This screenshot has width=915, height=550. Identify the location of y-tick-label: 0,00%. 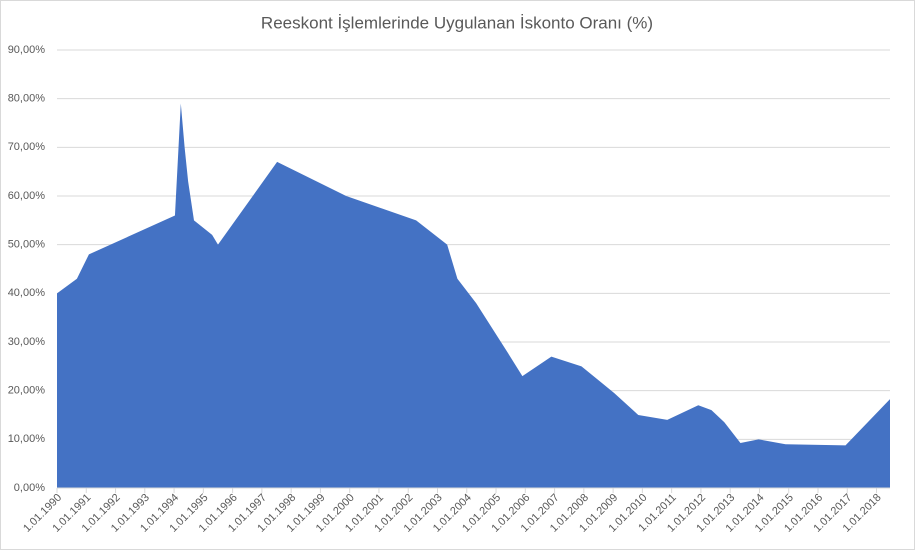
(29, 488).